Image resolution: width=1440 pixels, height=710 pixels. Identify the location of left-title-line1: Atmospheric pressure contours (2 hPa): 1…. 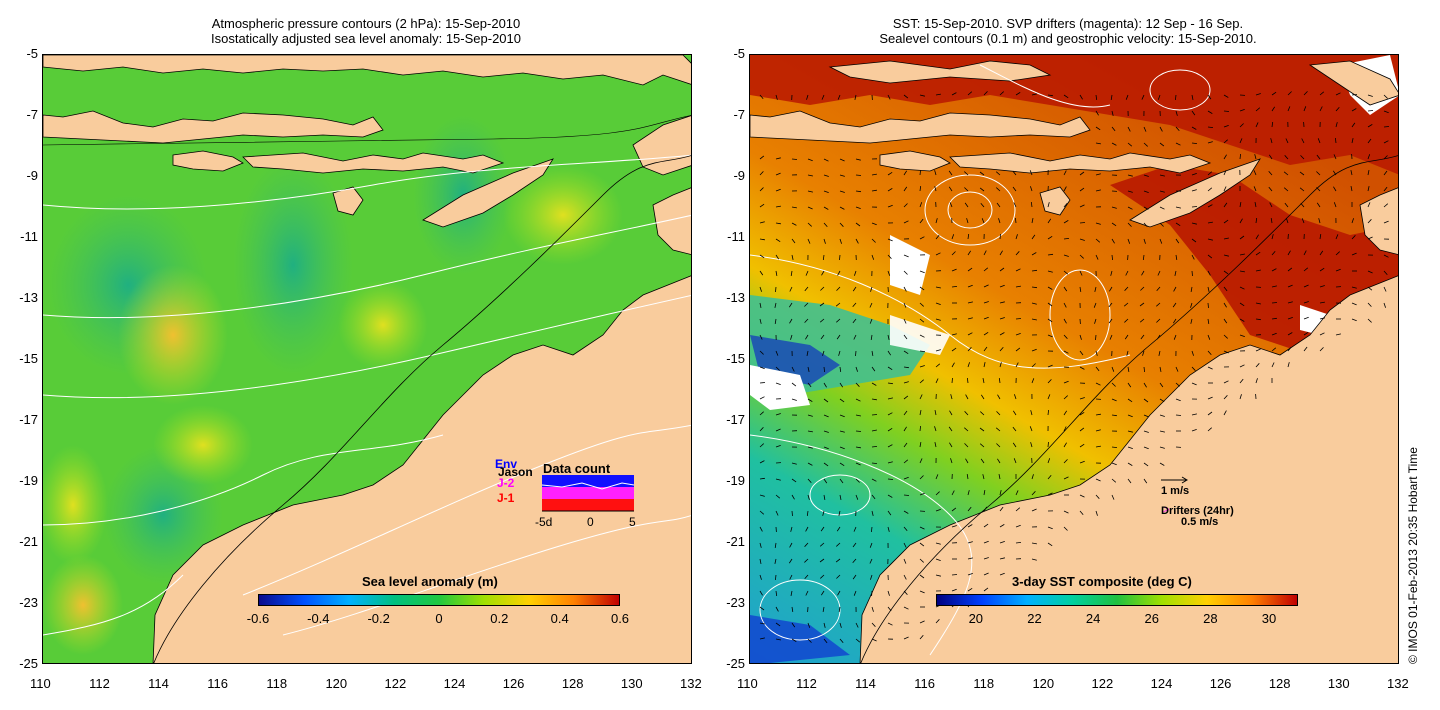
(366, 23).